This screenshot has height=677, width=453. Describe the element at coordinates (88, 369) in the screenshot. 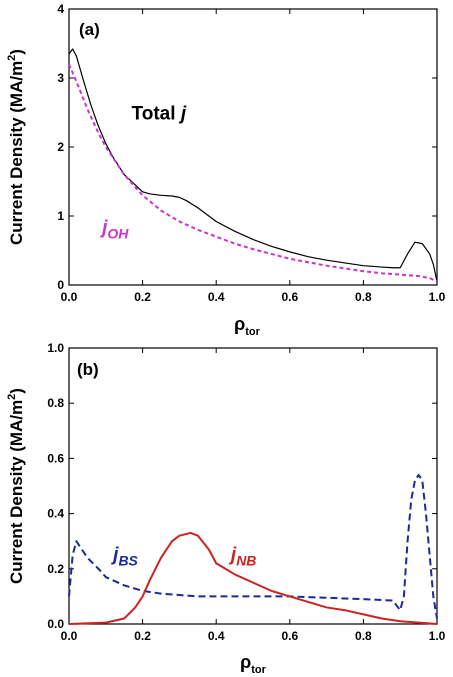

I see `panel-b-label: (b)` at that location.